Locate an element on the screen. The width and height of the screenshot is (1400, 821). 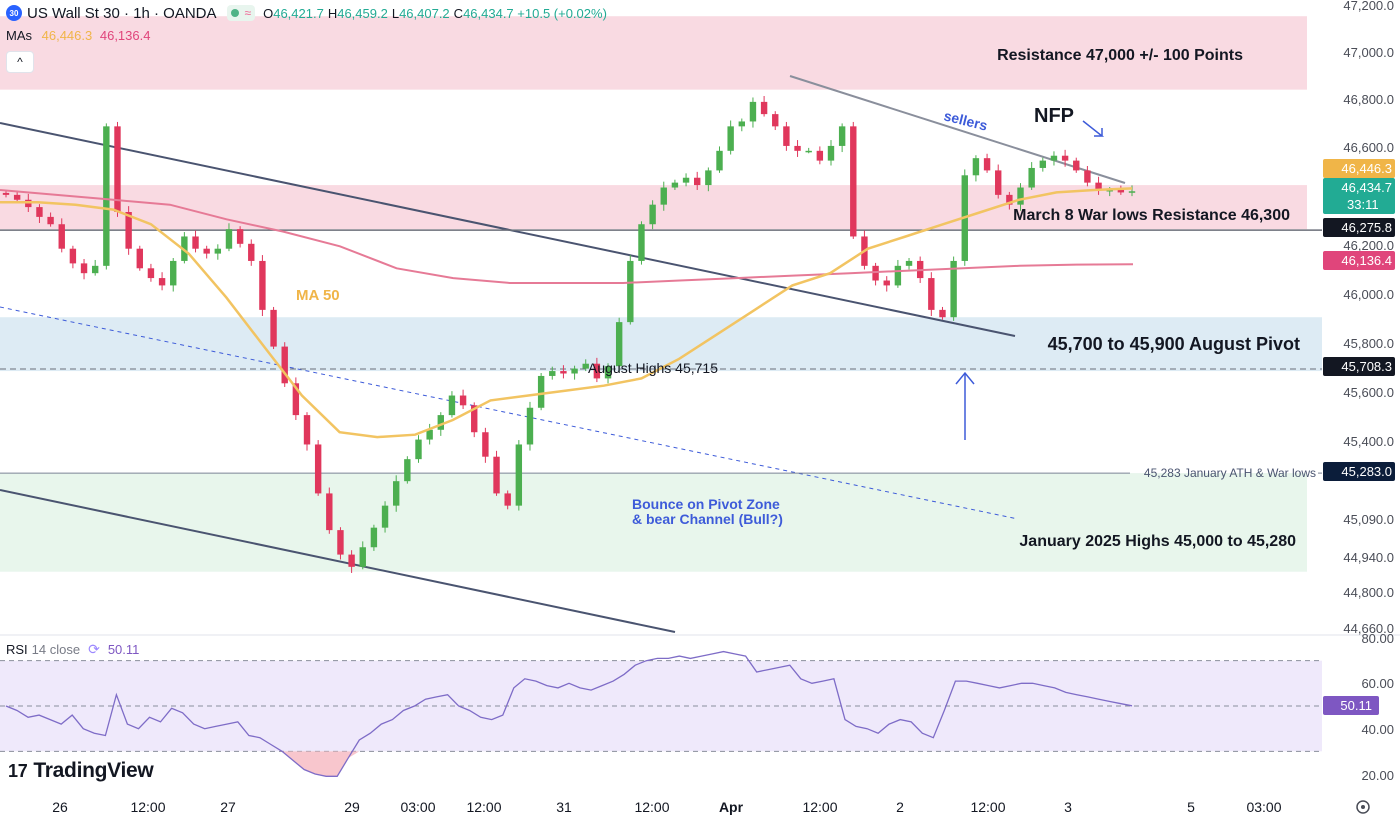
cycle-icon: ⟳ is located at coordinates (94, 649).